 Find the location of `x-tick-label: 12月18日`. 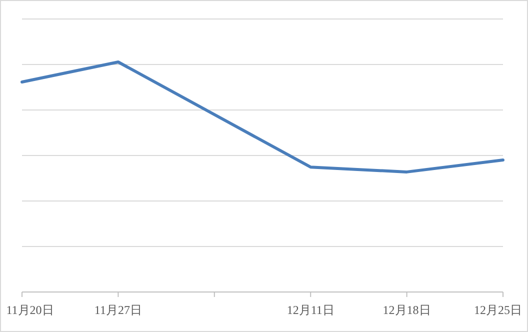

x-tick-label: 12月18日 is located at coordinates (406, 310).